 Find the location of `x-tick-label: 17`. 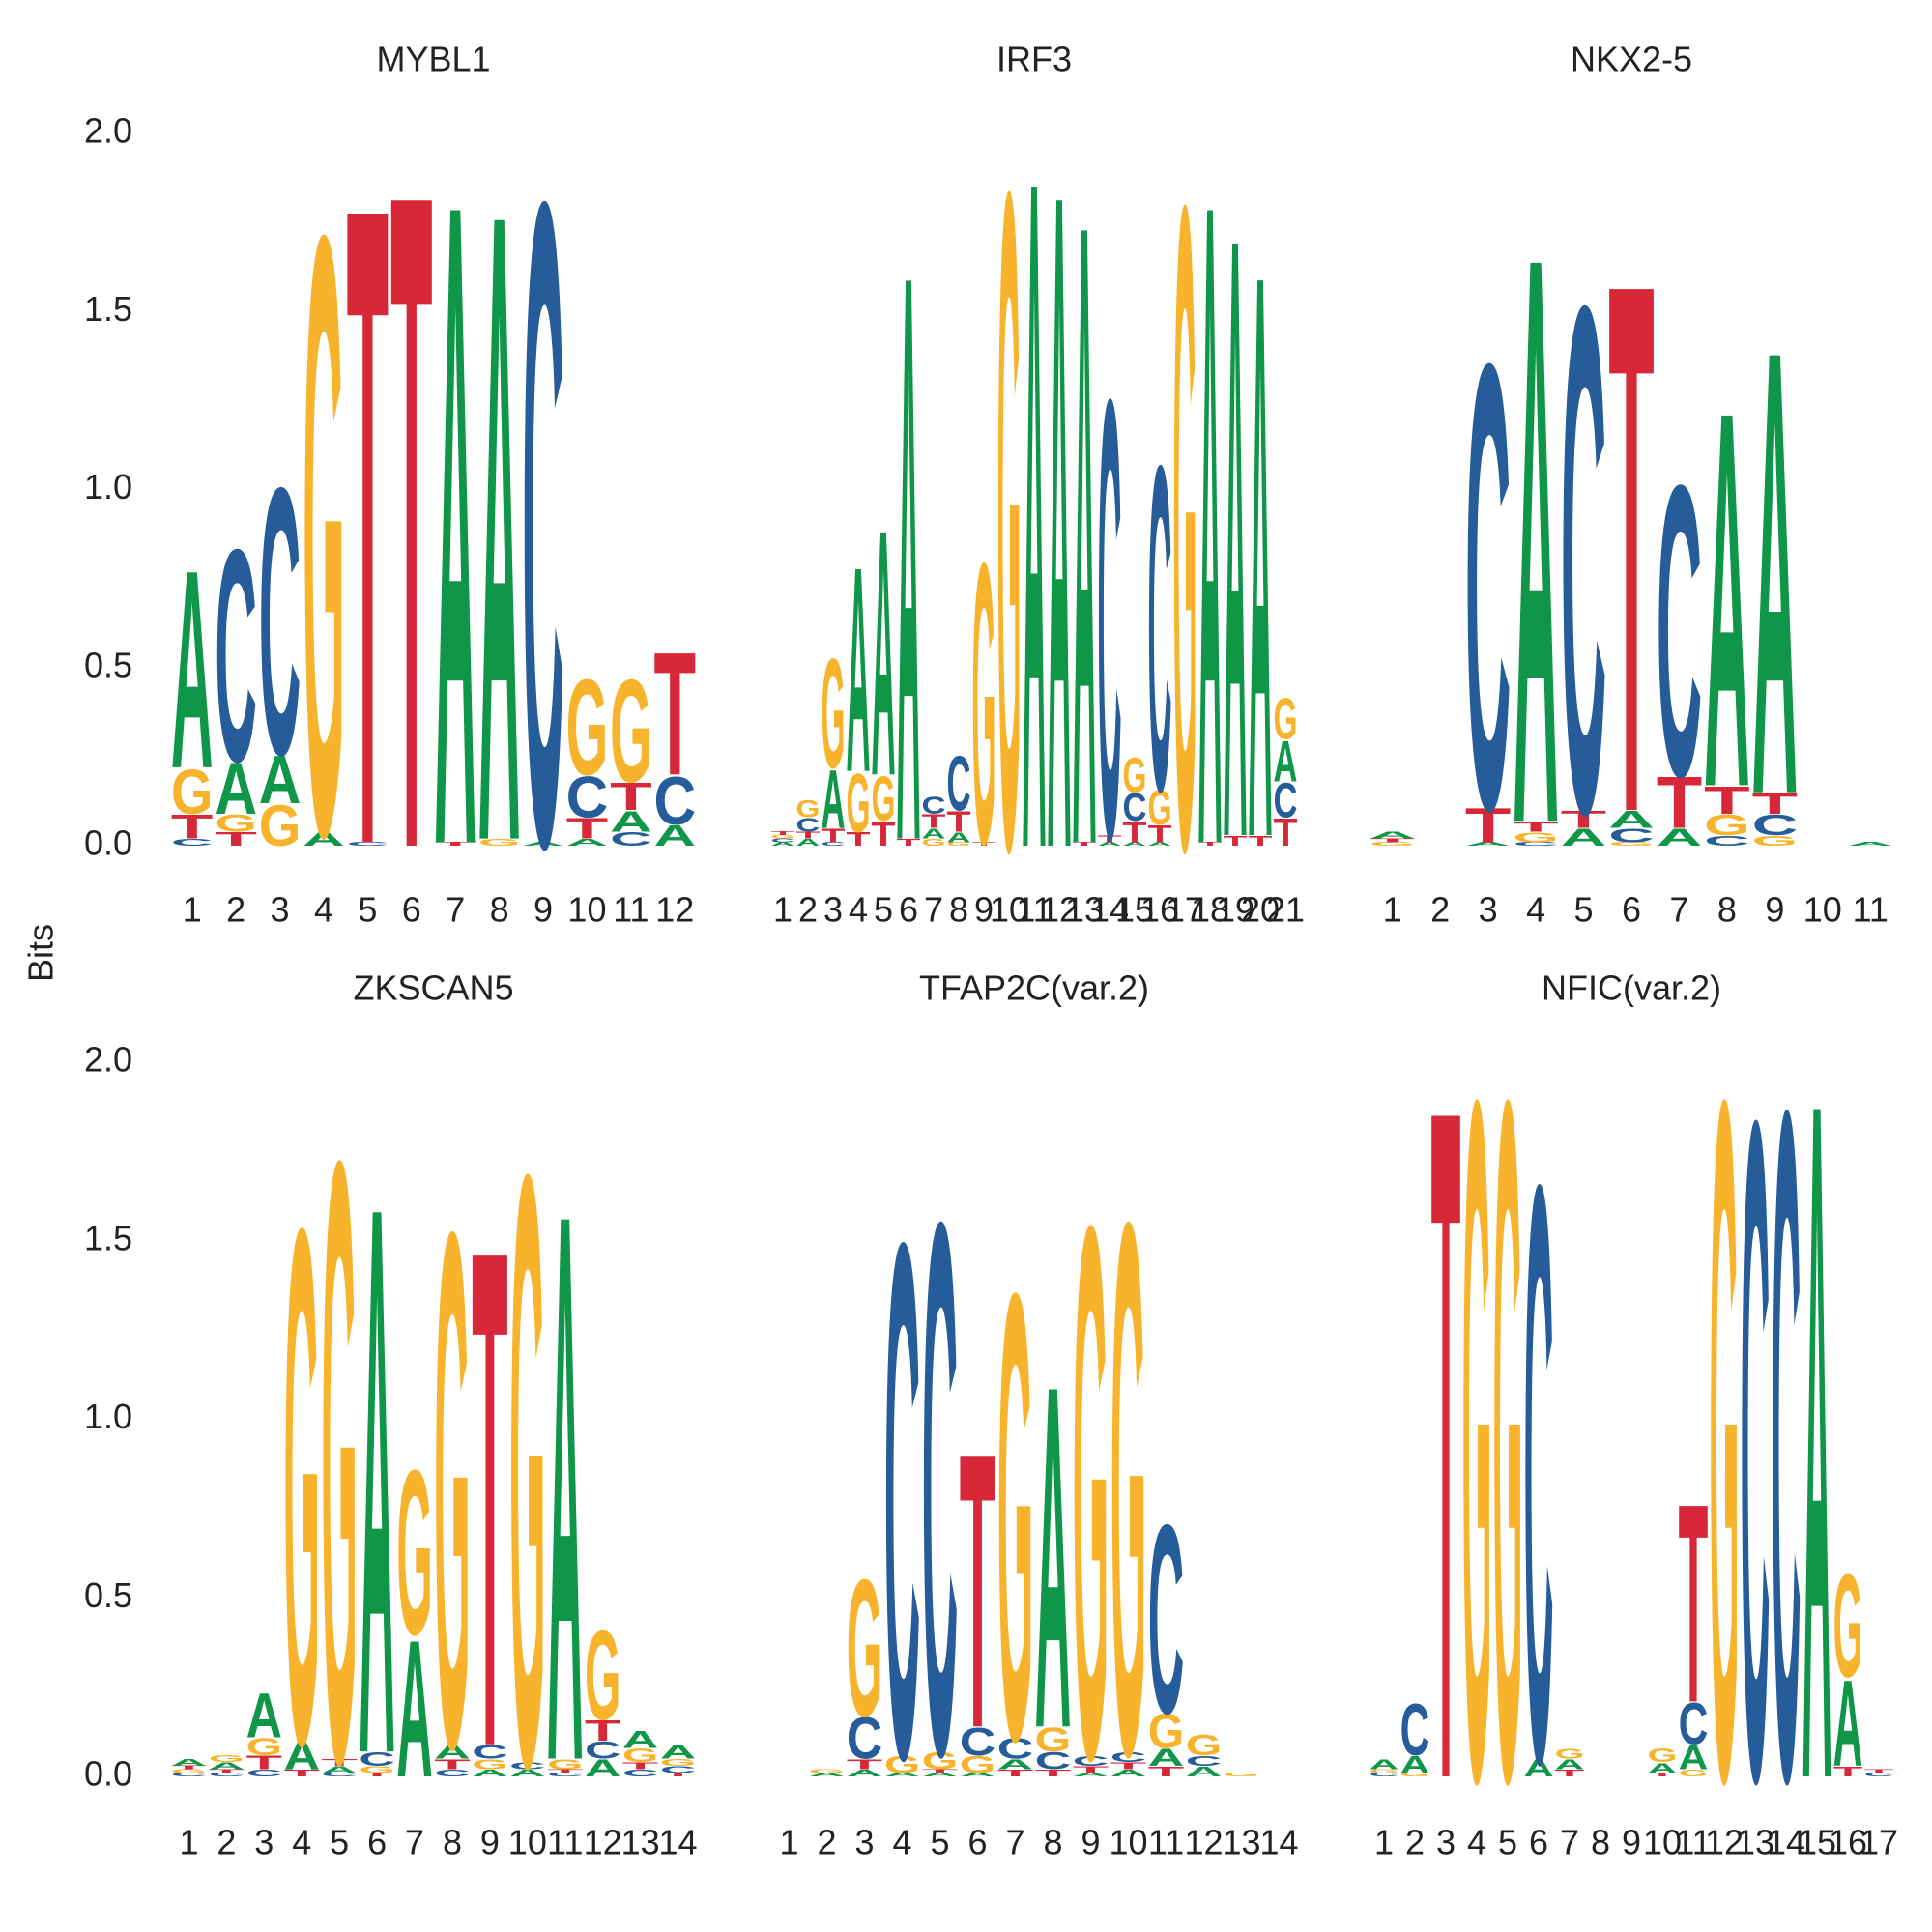

x-tick-label: 17 is located at coordinates (1185, 910).